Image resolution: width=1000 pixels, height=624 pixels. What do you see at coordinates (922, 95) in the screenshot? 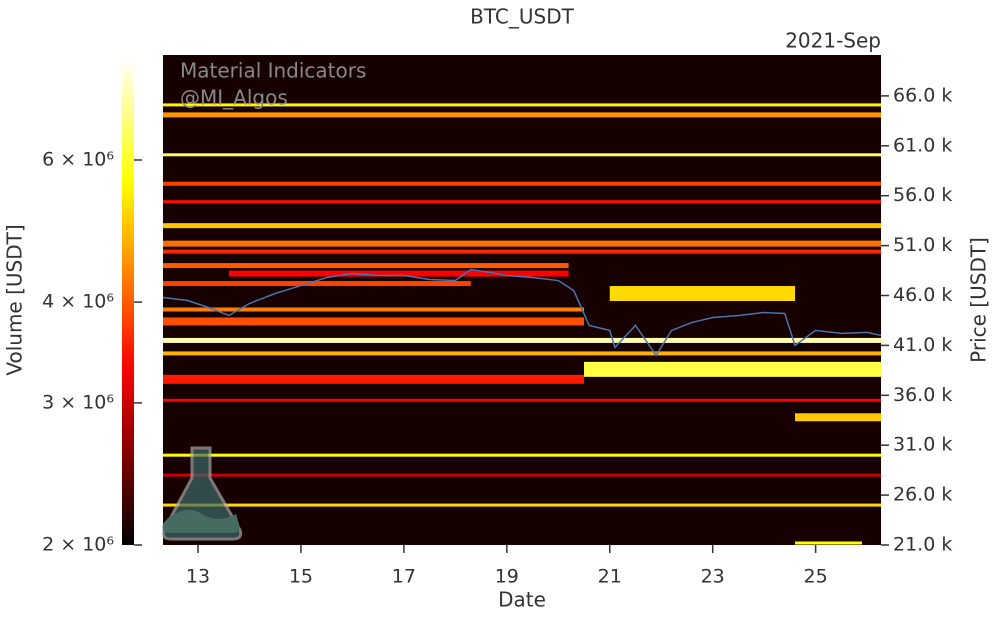
I see `y-tick-label: 66.0 k` at bounding box center [922, 95].